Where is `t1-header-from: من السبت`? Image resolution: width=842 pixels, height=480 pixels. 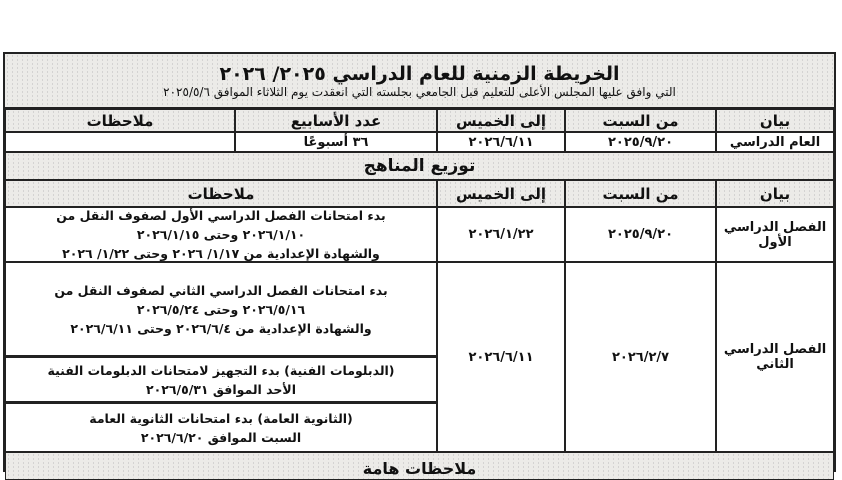
t1-header-from: من السبت is located at coordinates (640, 120).